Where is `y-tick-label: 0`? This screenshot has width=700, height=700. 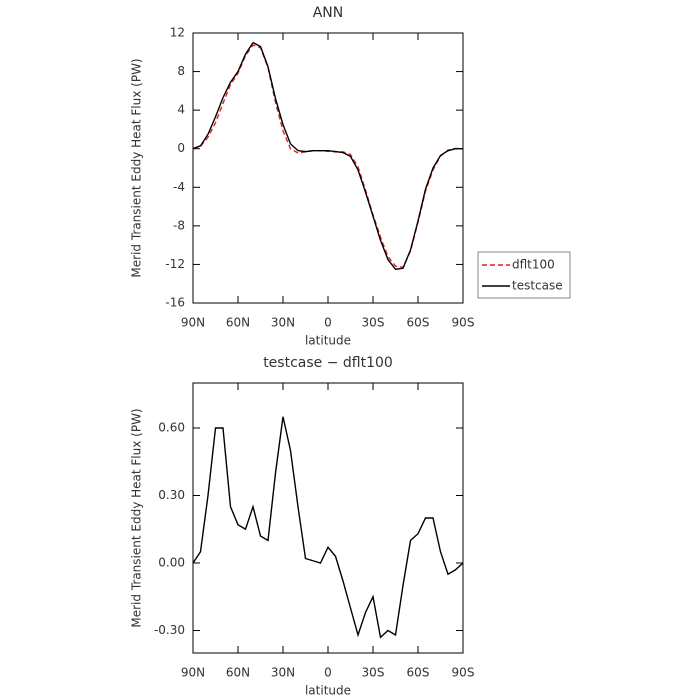 y-tick-label: 0 is located at coordinates (181, 148).